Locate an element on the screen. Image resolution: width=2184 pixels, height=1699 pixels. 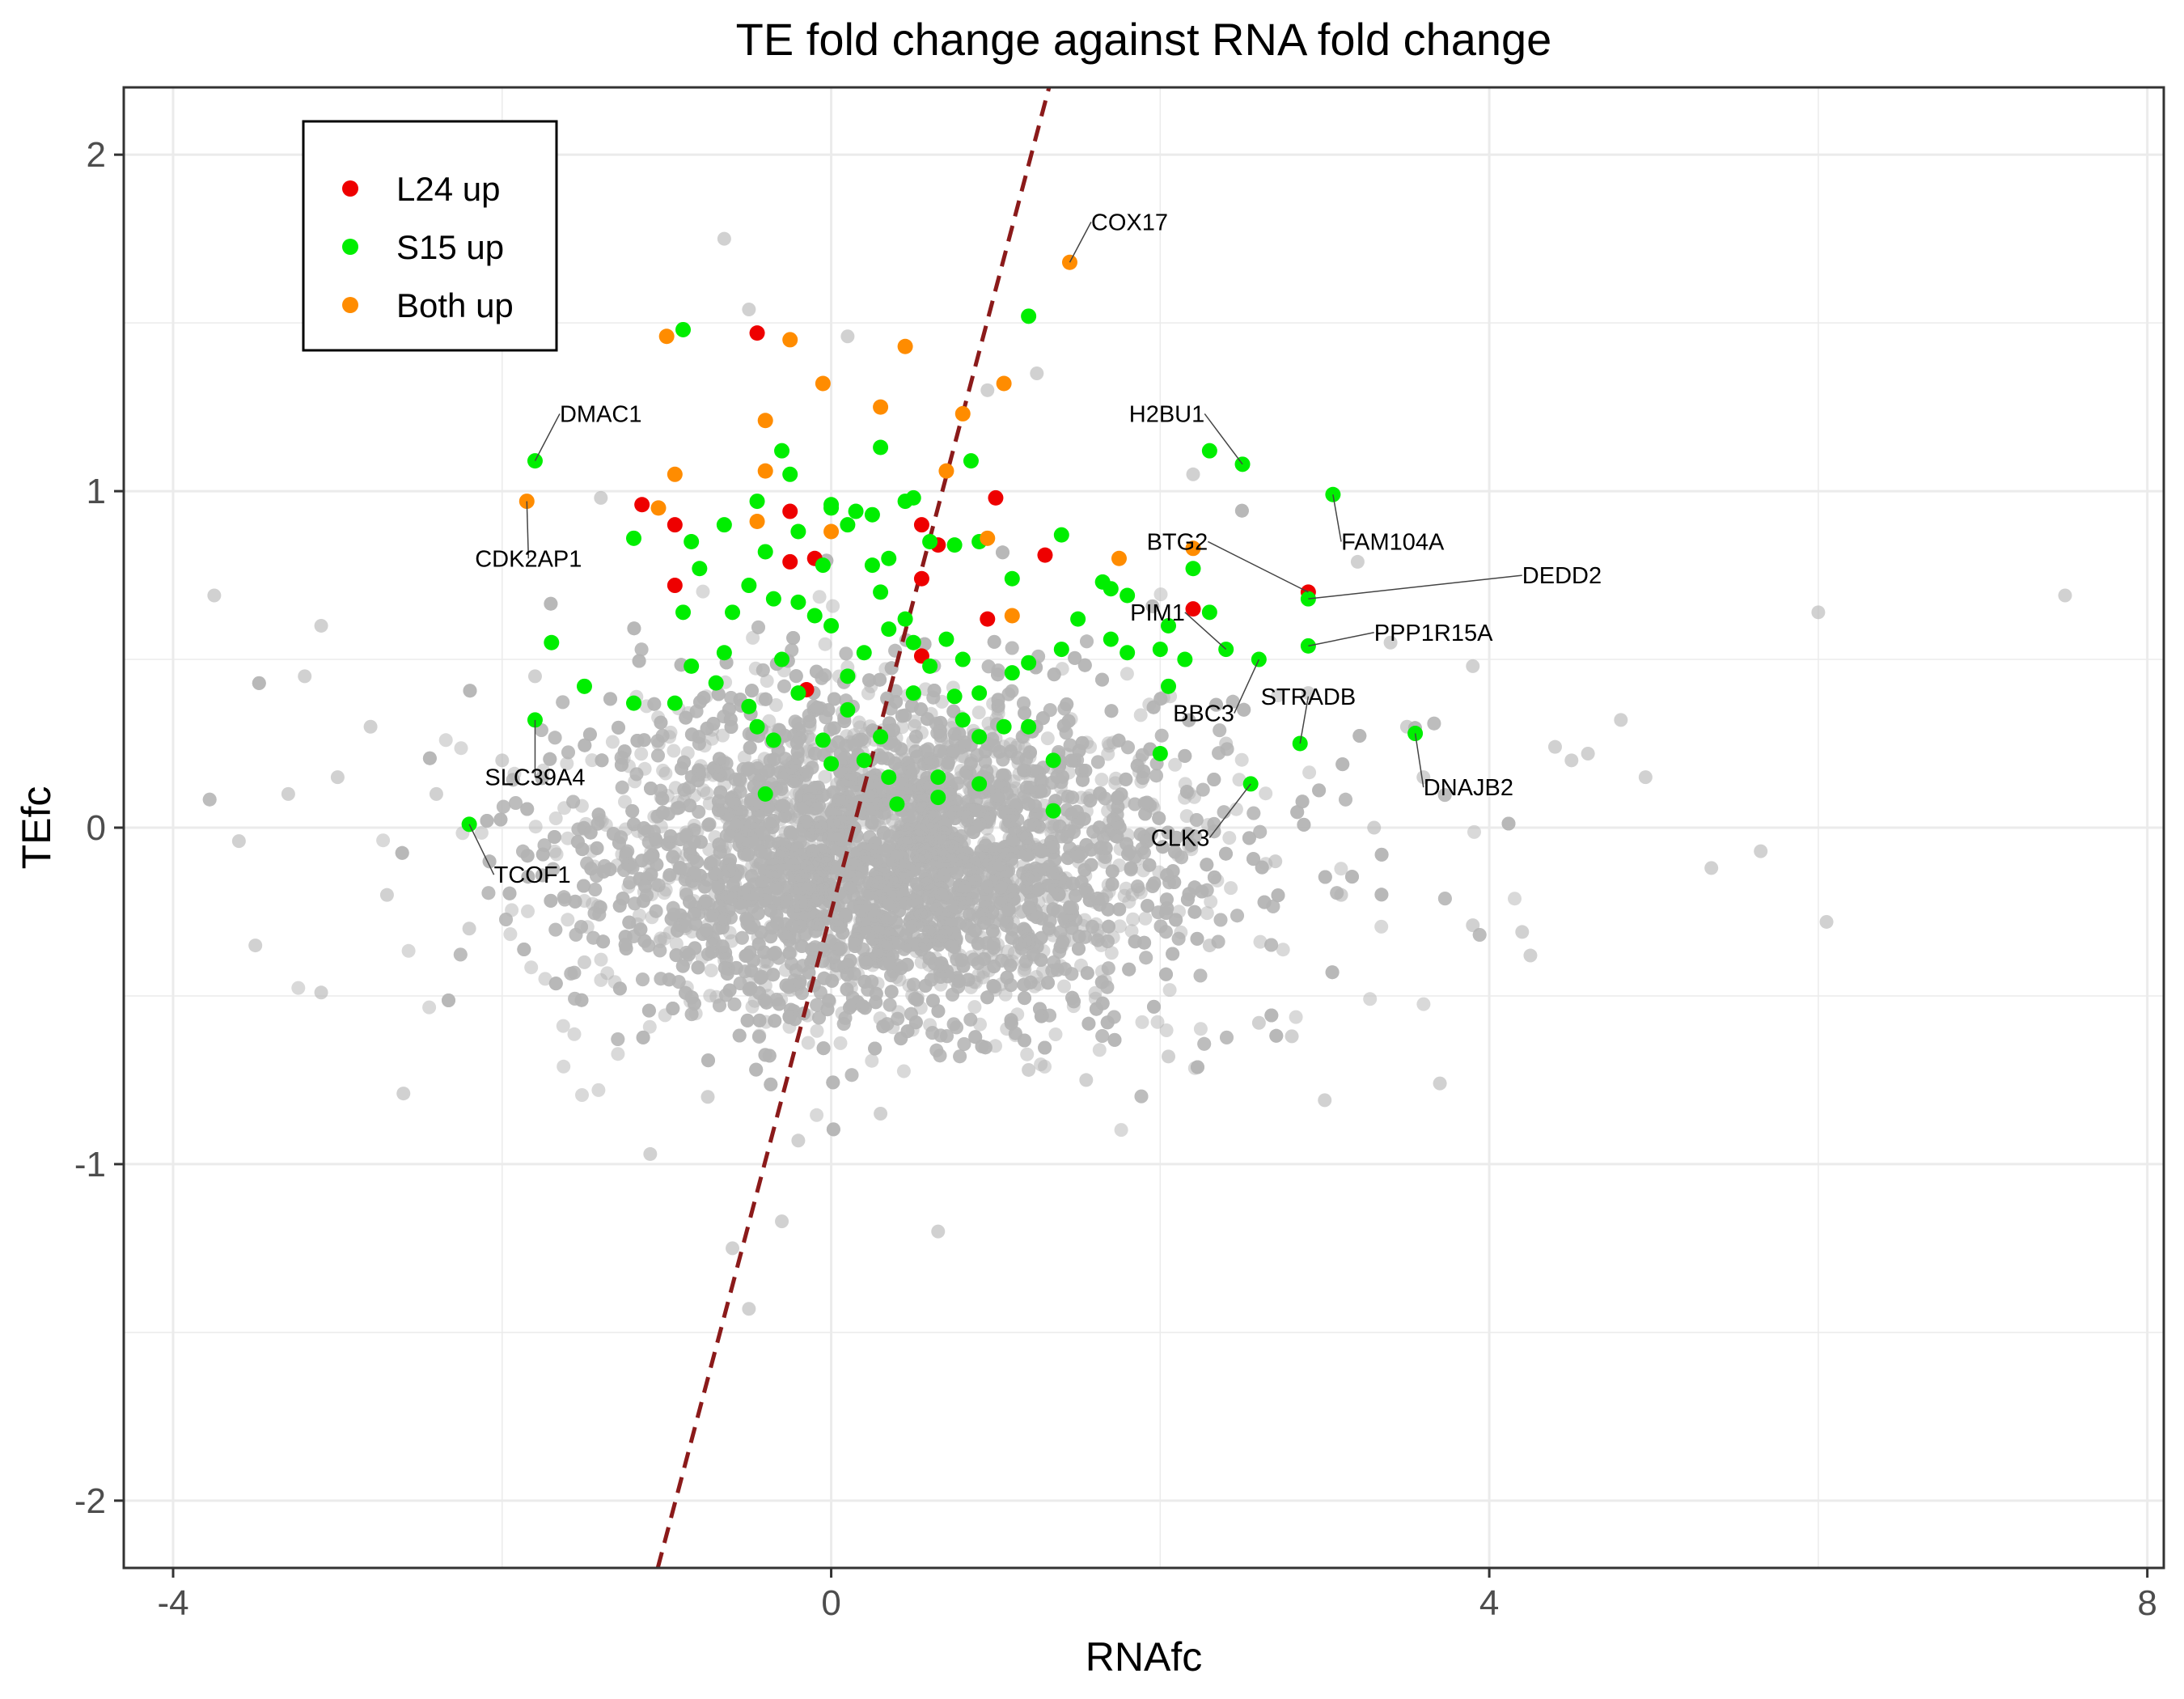
chart-title: TE fold change against RNA fold change is located at coordinates (1144, 39).